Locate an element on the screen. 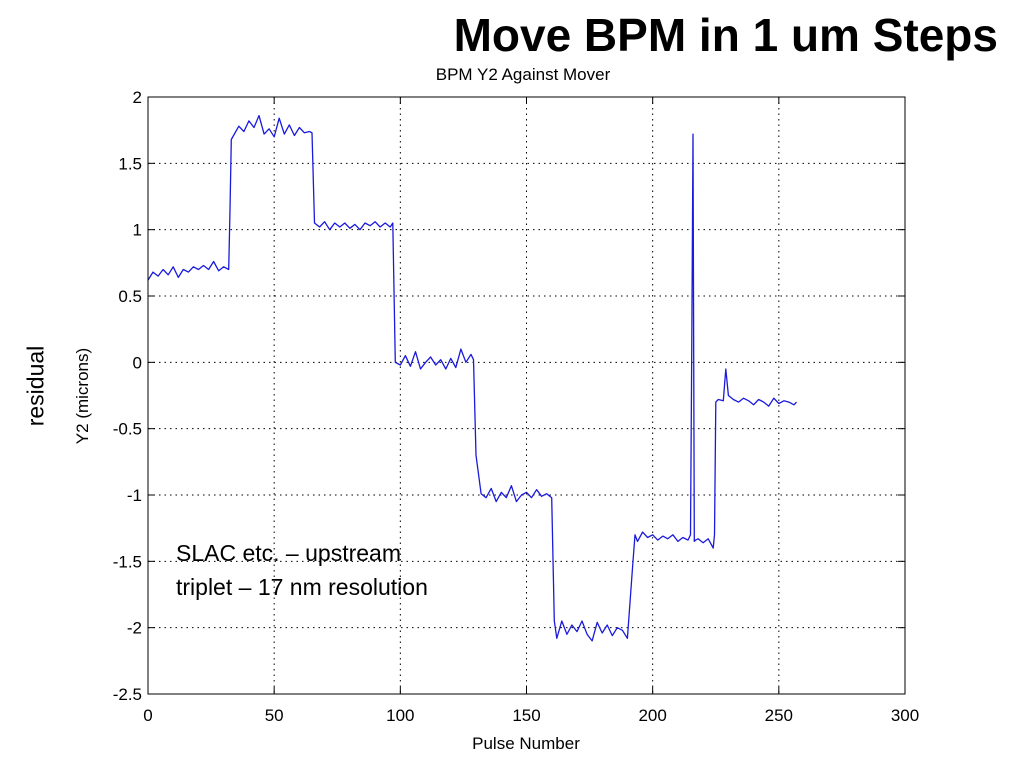 This screenshot has height=768, width=1024. x-tick-label: 200 is located at coordinates (652, 715).